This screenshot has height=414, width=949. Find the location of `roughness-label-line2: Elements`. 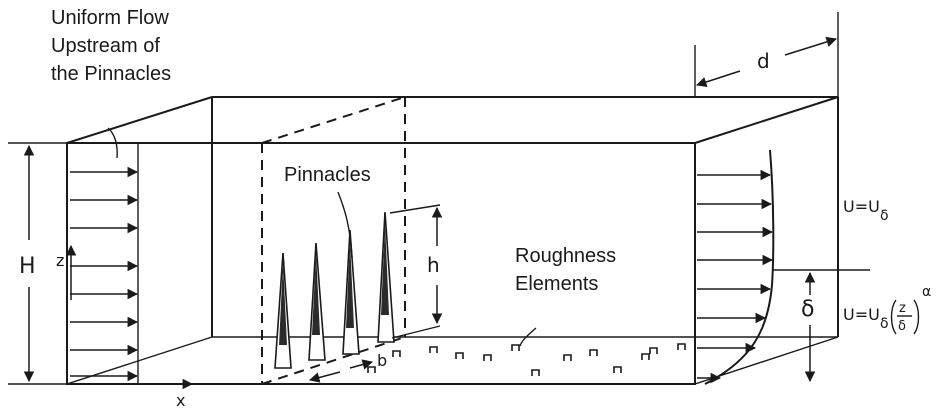

roughness-label-line2: Elements is located at coordinates (556, 284).